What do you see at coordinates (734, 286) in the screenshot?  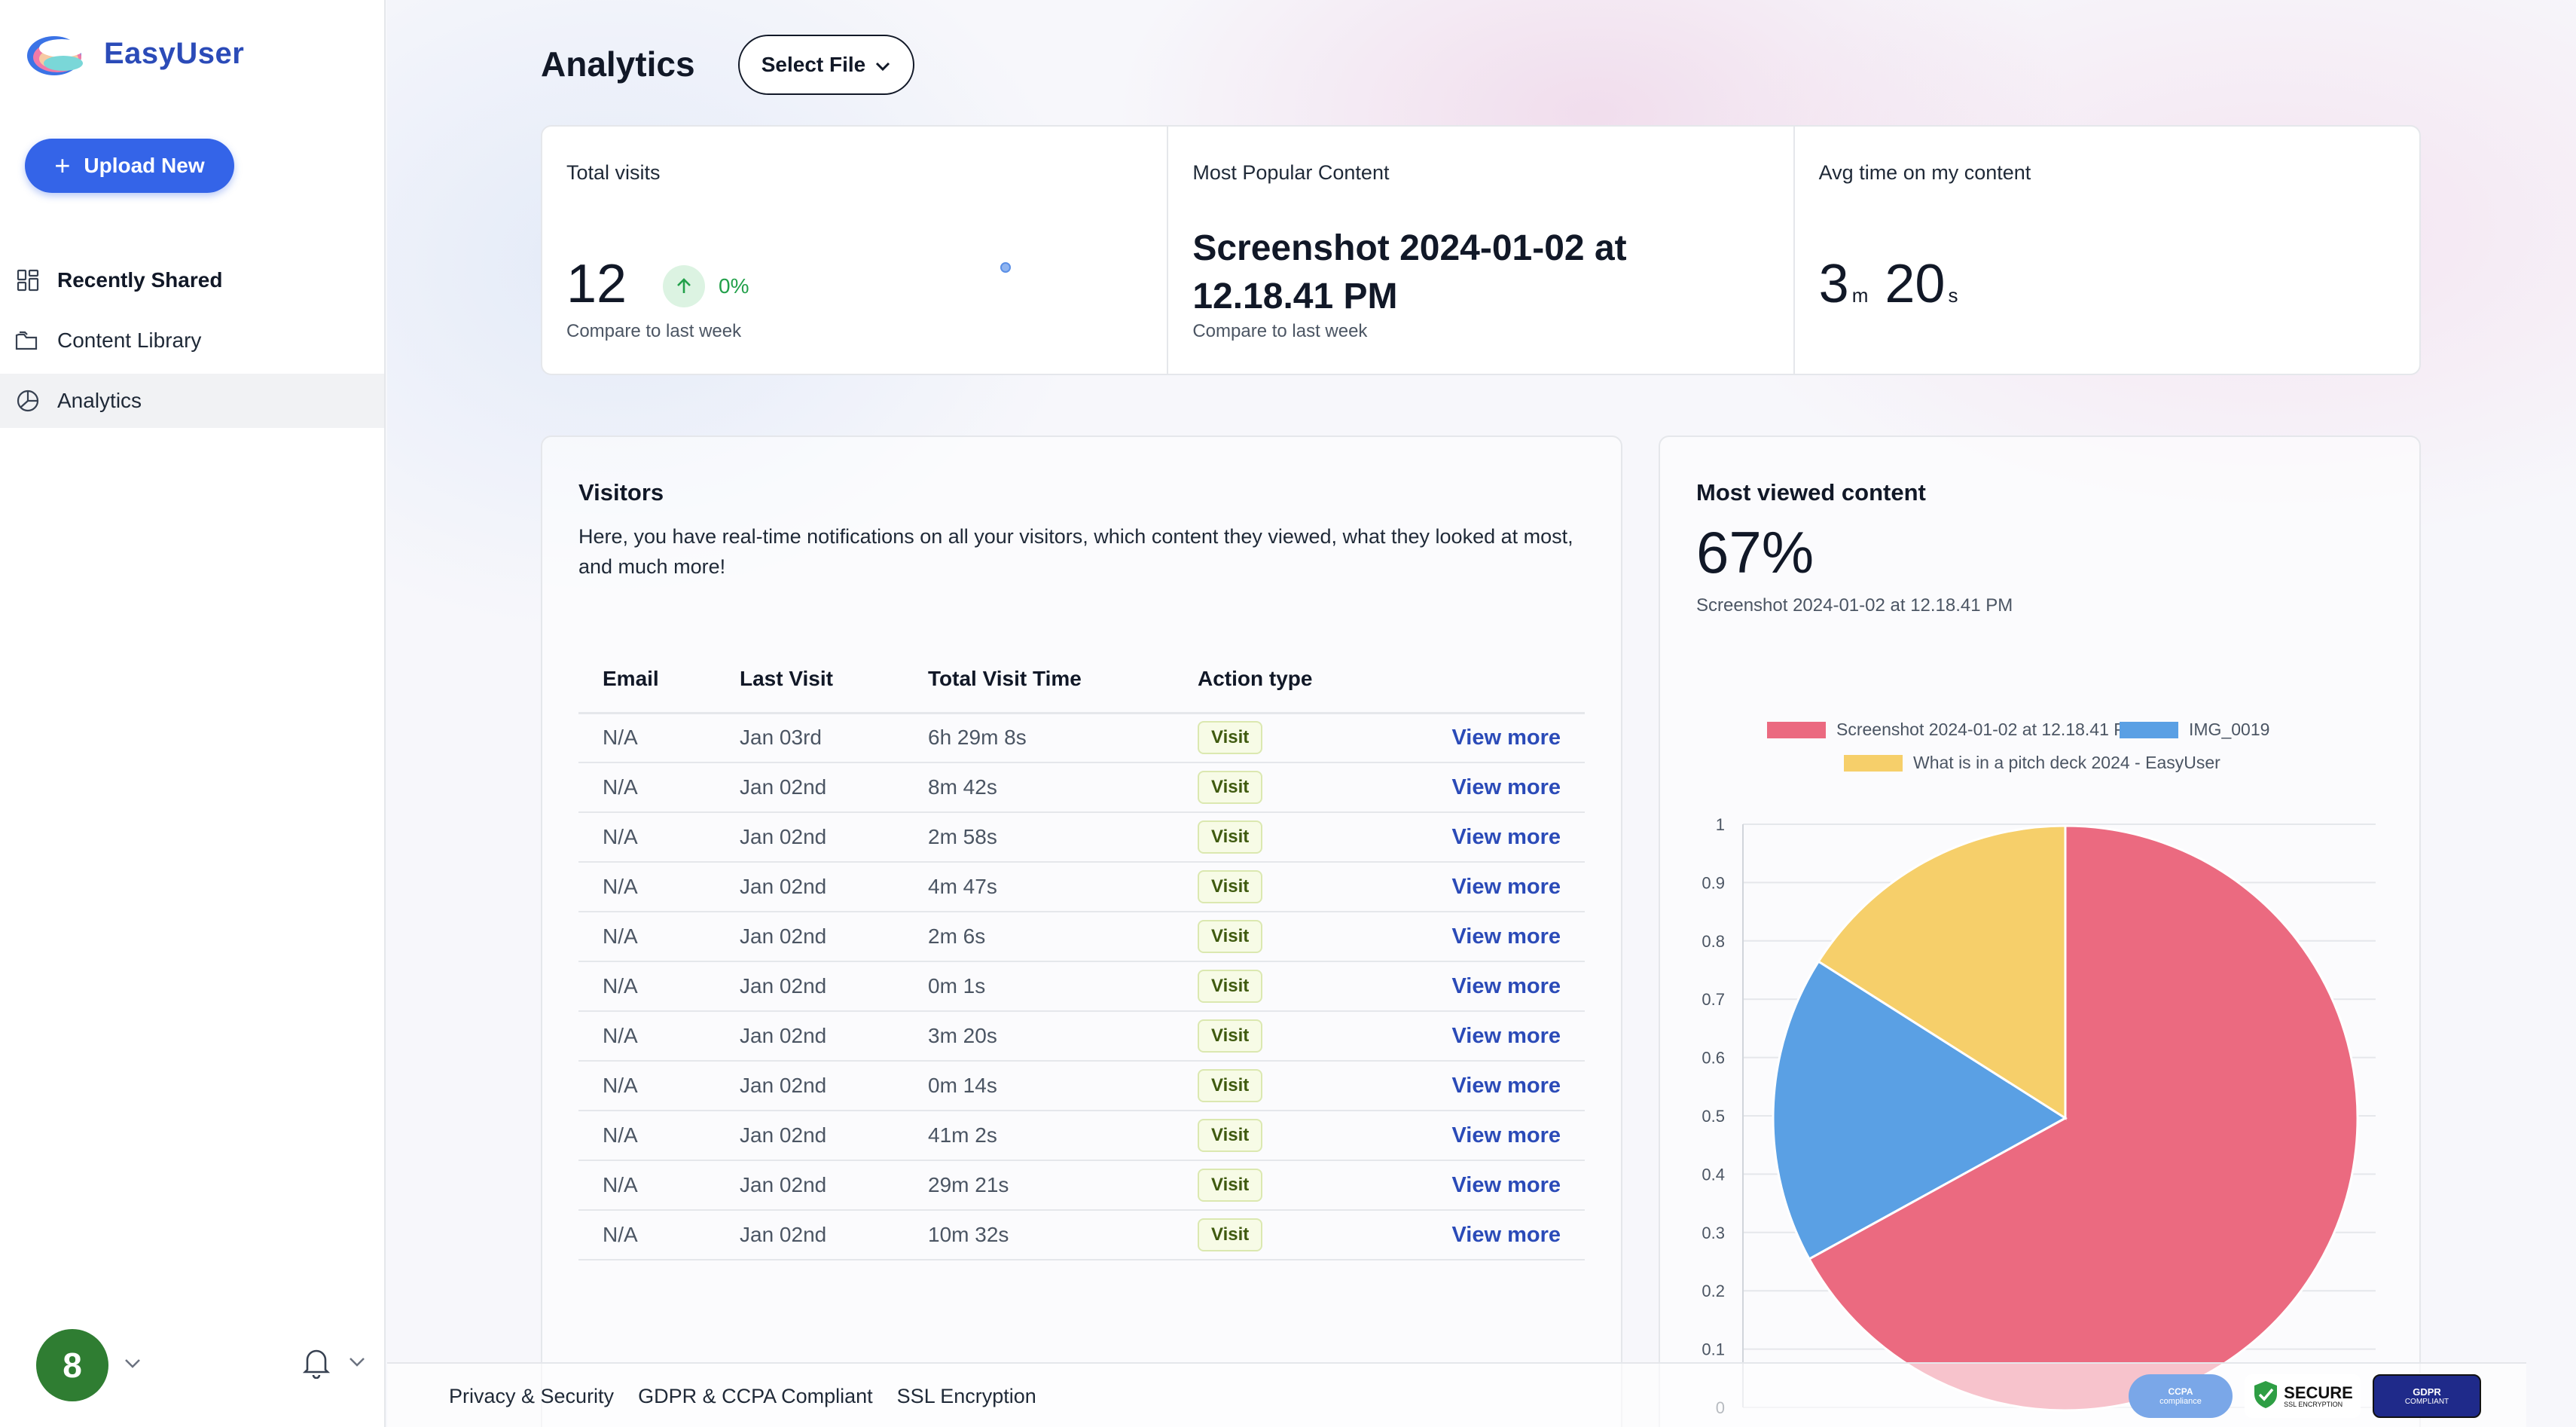 I see `trend-value: 0%` at bounding box center [734, 286].